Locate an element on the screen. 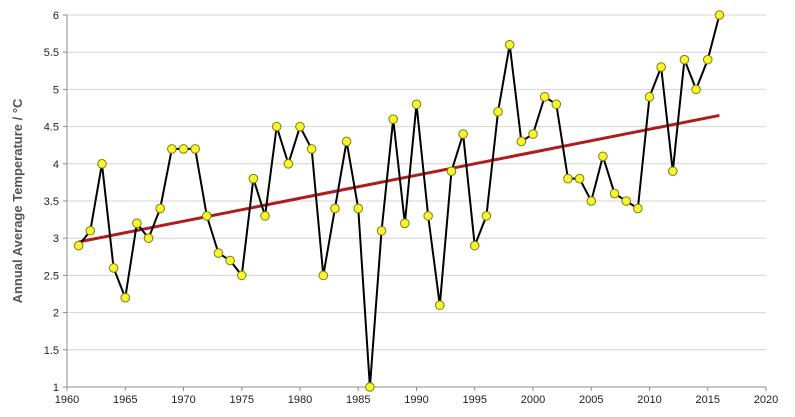 The width and height of the screenshot is (795, 417). x-tick-label: 1985 is located at coordinates (358, 400).